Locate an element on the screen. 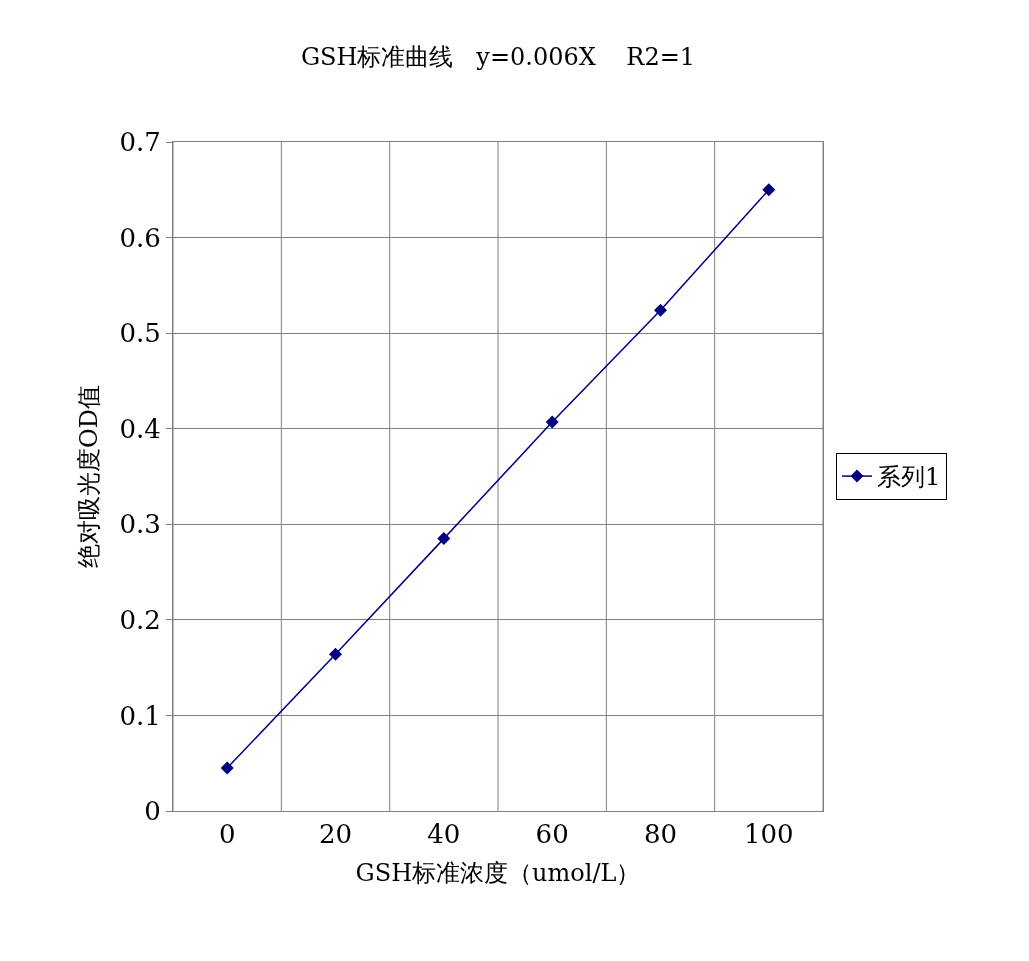  y-tick-label: 0.4 is located at coordinates (140, 428).